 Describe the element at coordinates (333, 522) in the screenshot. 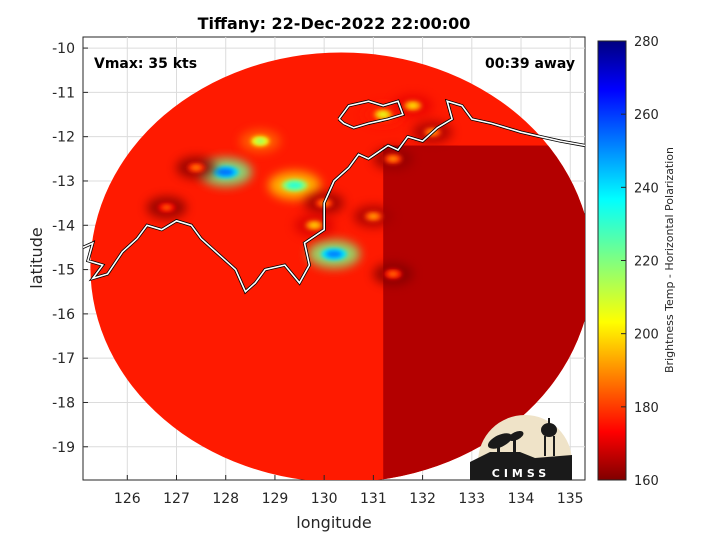

I see `x-axis-label: longitude` at that location.